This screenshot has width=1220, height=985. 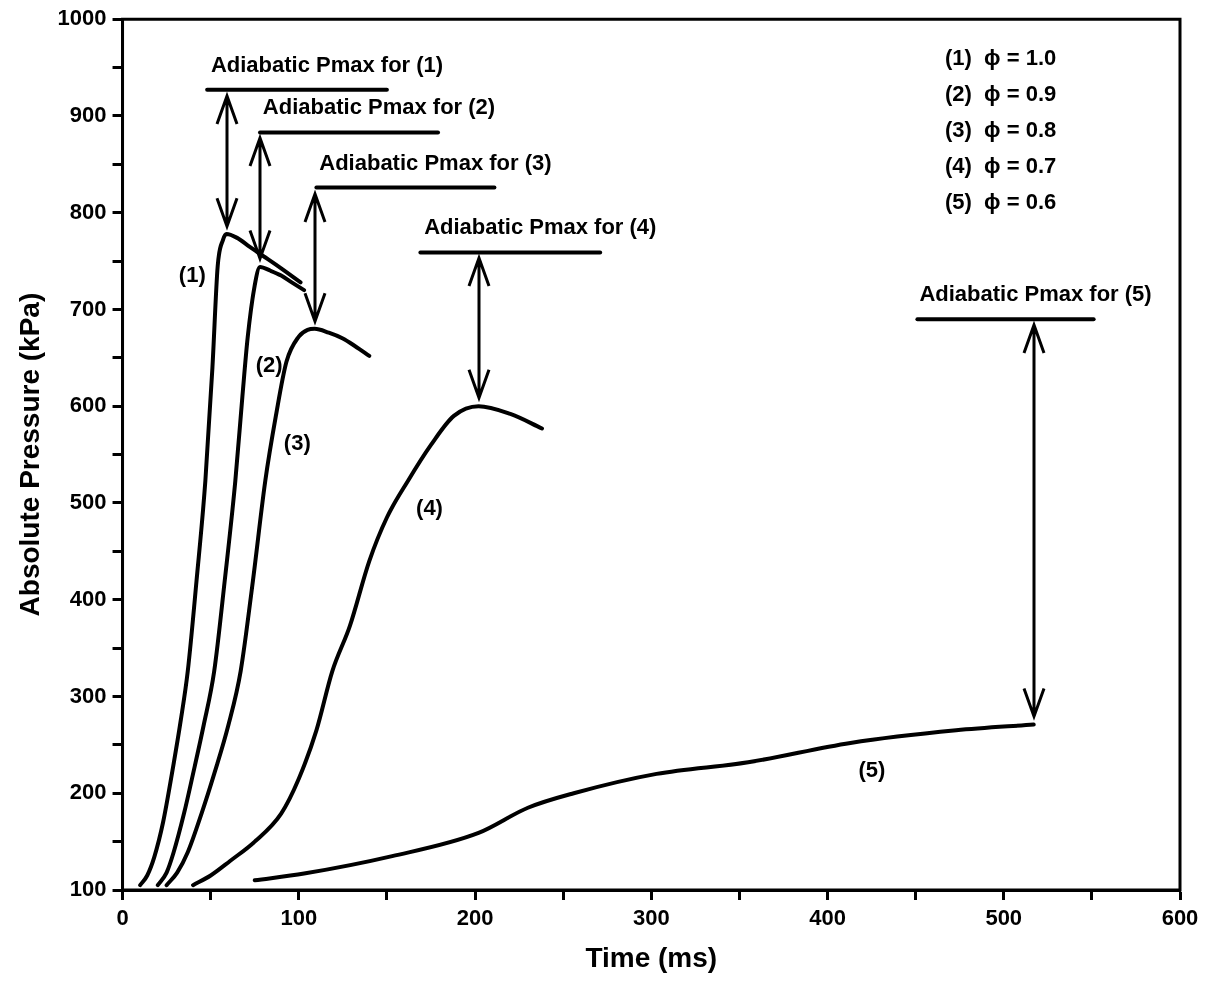 I want to click on annotation: Adiabatic Pmax for (4), so click(x=540, y=227).